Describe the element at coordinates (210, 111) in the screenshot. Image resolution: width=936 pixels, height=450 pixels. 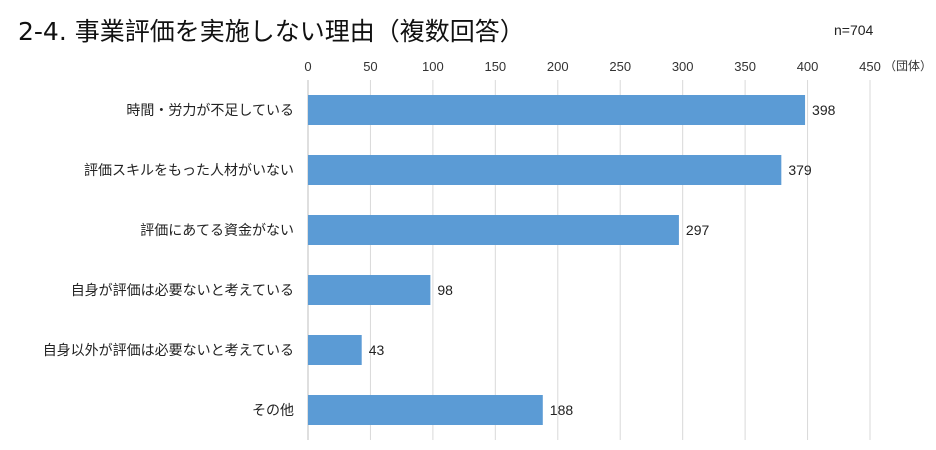
I see `category-label: 時間・労力が不足している` at that location.